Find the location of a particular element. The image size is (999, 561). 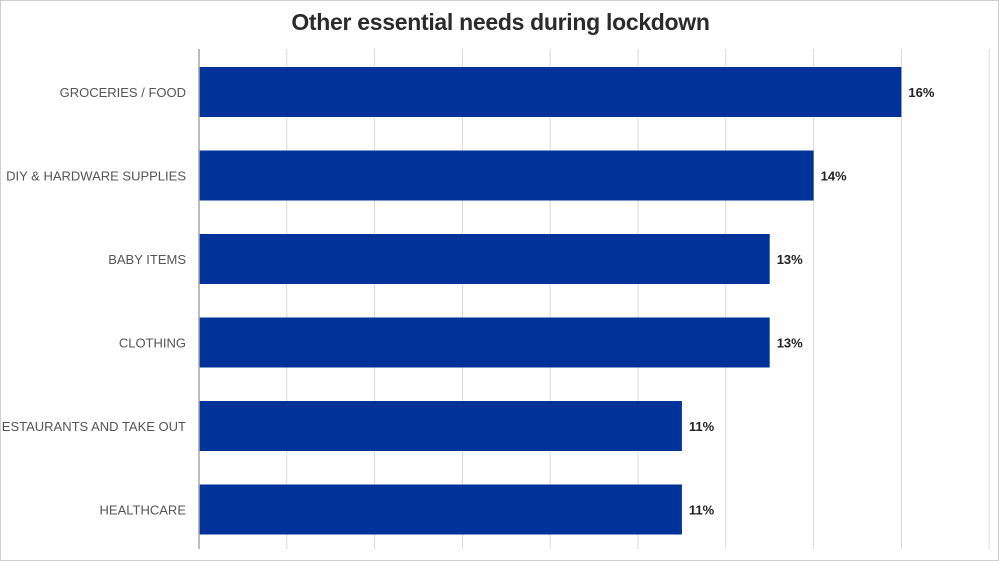

category-label: GROCERIES / FOOD is located at coordinates (123, 92).